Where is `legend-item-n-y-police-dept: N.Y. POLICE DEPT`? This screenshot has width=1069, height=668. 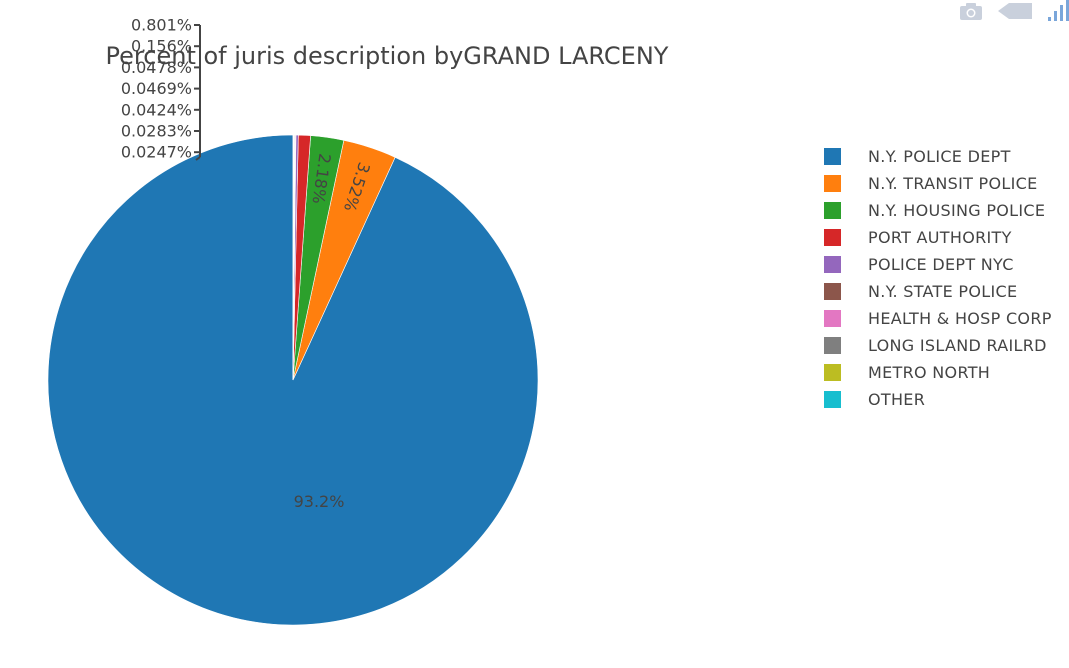 legend-item-n-y-police-dept: N.Y. POLICE DEPT is located at coordinates (938, 156).